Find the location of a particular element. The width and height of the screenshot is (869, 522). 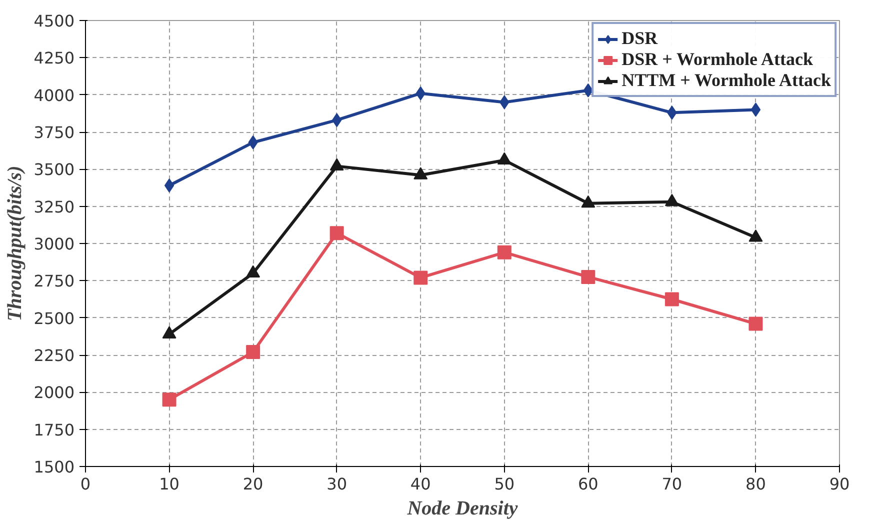

x-tick-label: 40 is located at coordinates (420, 484).